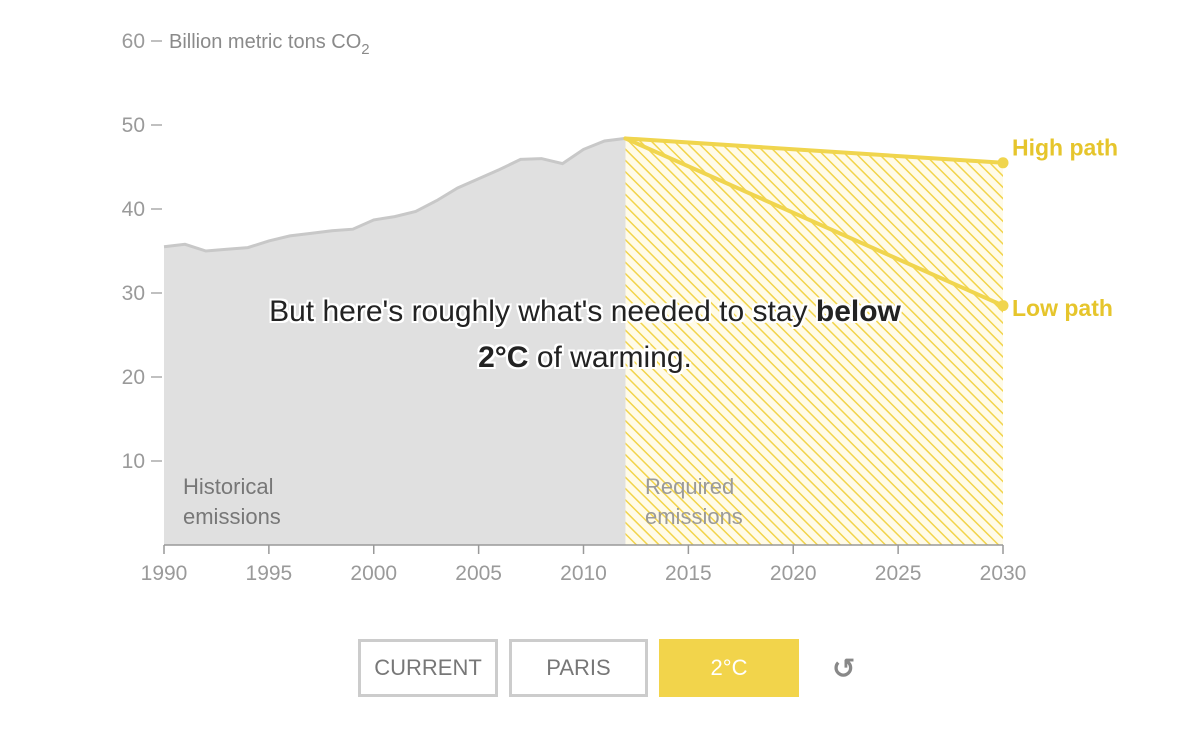 Image resolution: width=1198 pixels, height=736 pixels. I want to click on y-tick-label: 10, so click(133, 461).